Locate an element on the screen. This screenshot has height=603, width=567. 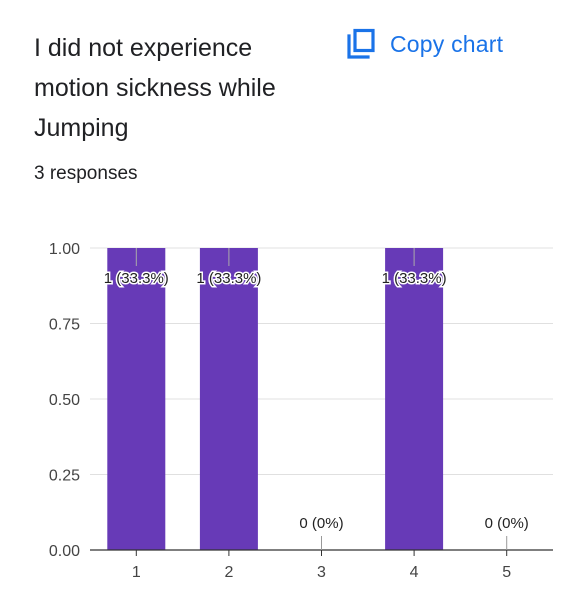
x-tick-label: 2 is located at coordinates (228, 572).